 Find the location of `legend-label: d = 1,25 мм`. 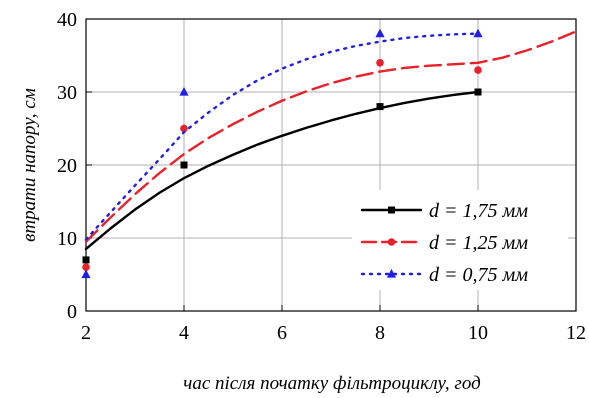

legend-label: d = 1,25 мм is located at coordinates (478, 243).